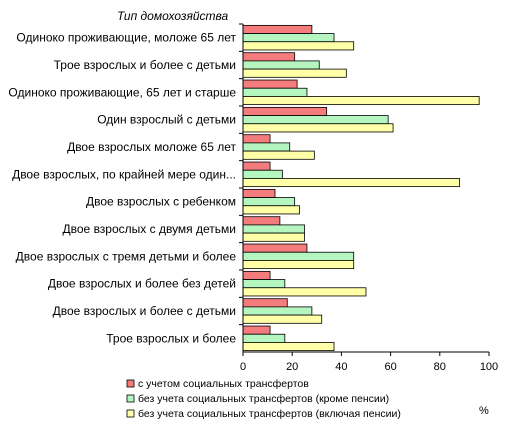 Image resolution: width=513 pixels, height=438 pixels. Describe the element at coordinates (256, 275) in the screenshot. I see `bar-series1-row10` at that location.